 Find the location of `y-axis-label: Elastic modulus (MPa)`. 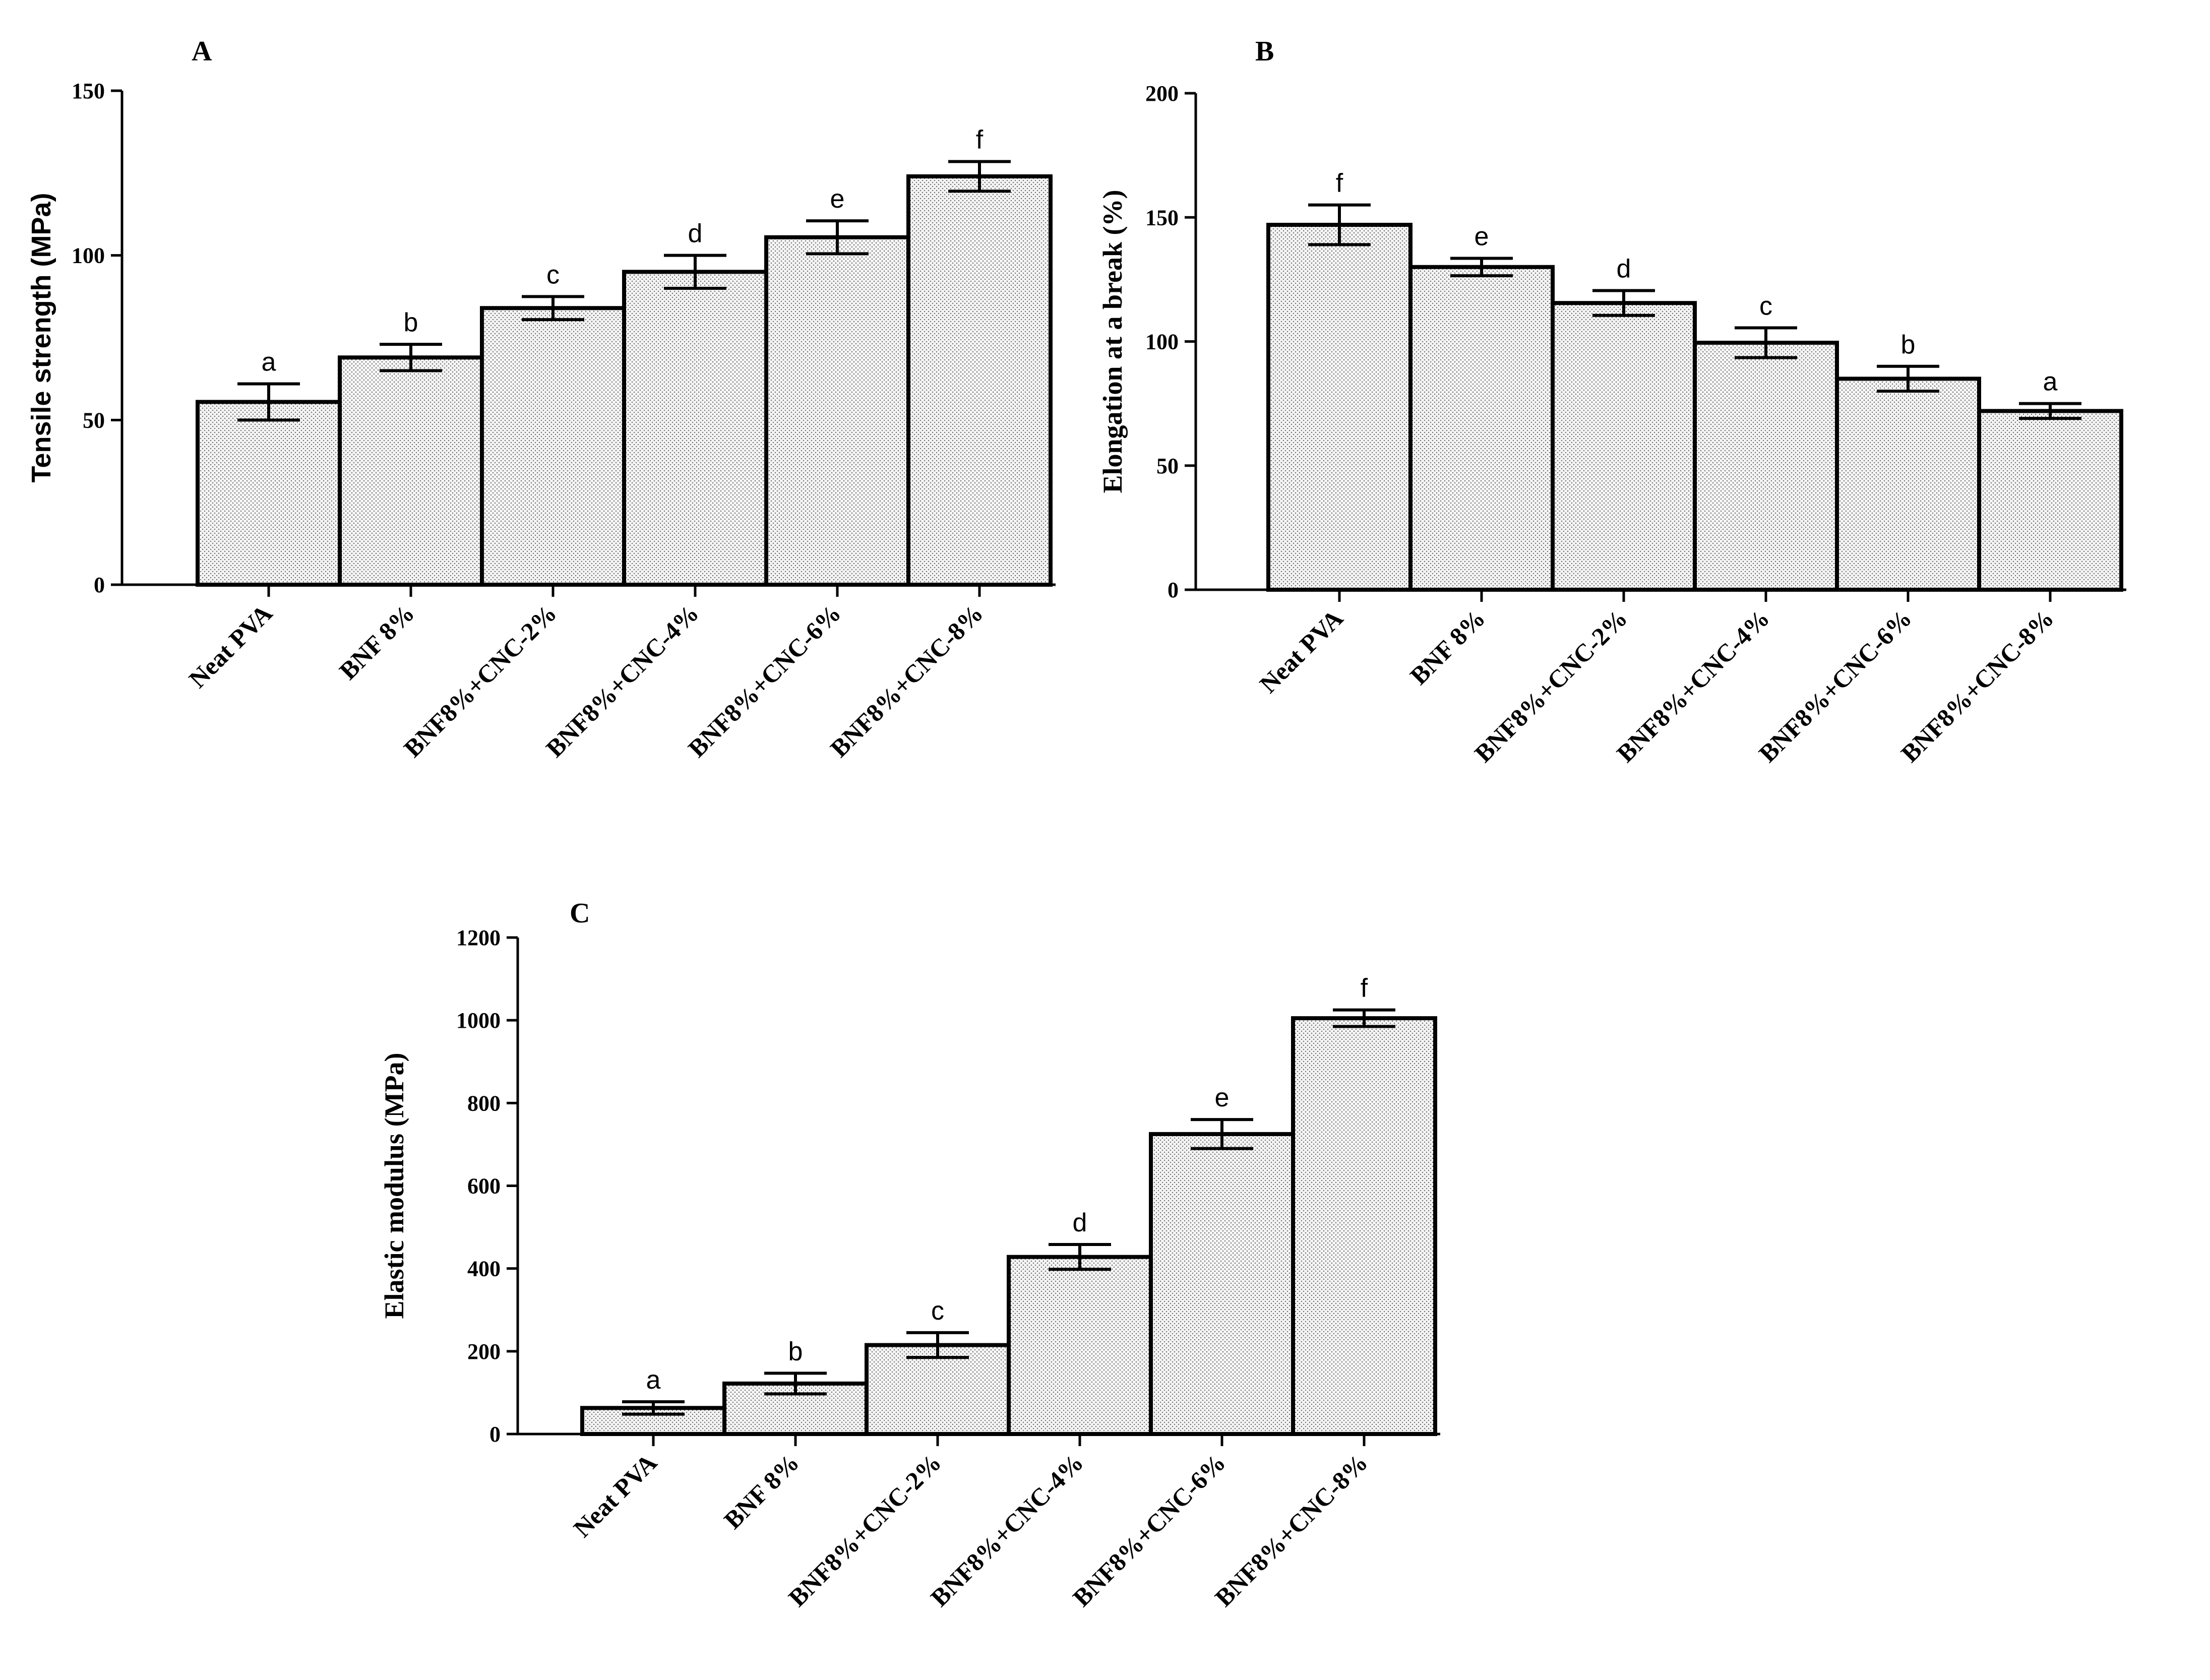

y-axis-label: Elastic modulus (MPa) is located at coordinates (394, 1185).